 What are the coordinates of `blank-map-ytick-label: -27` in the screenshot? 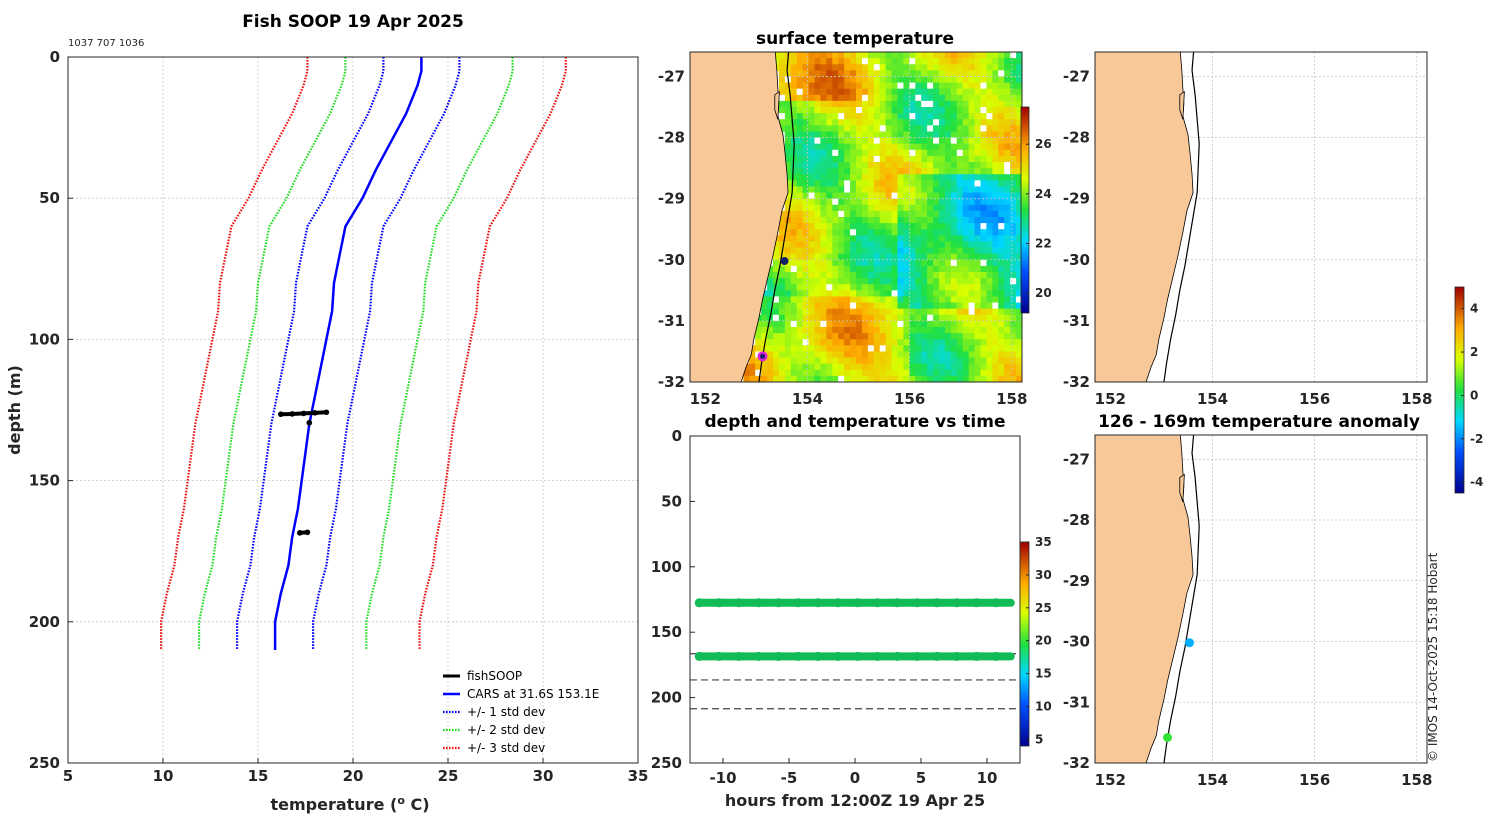 It's located at (1076, 76).